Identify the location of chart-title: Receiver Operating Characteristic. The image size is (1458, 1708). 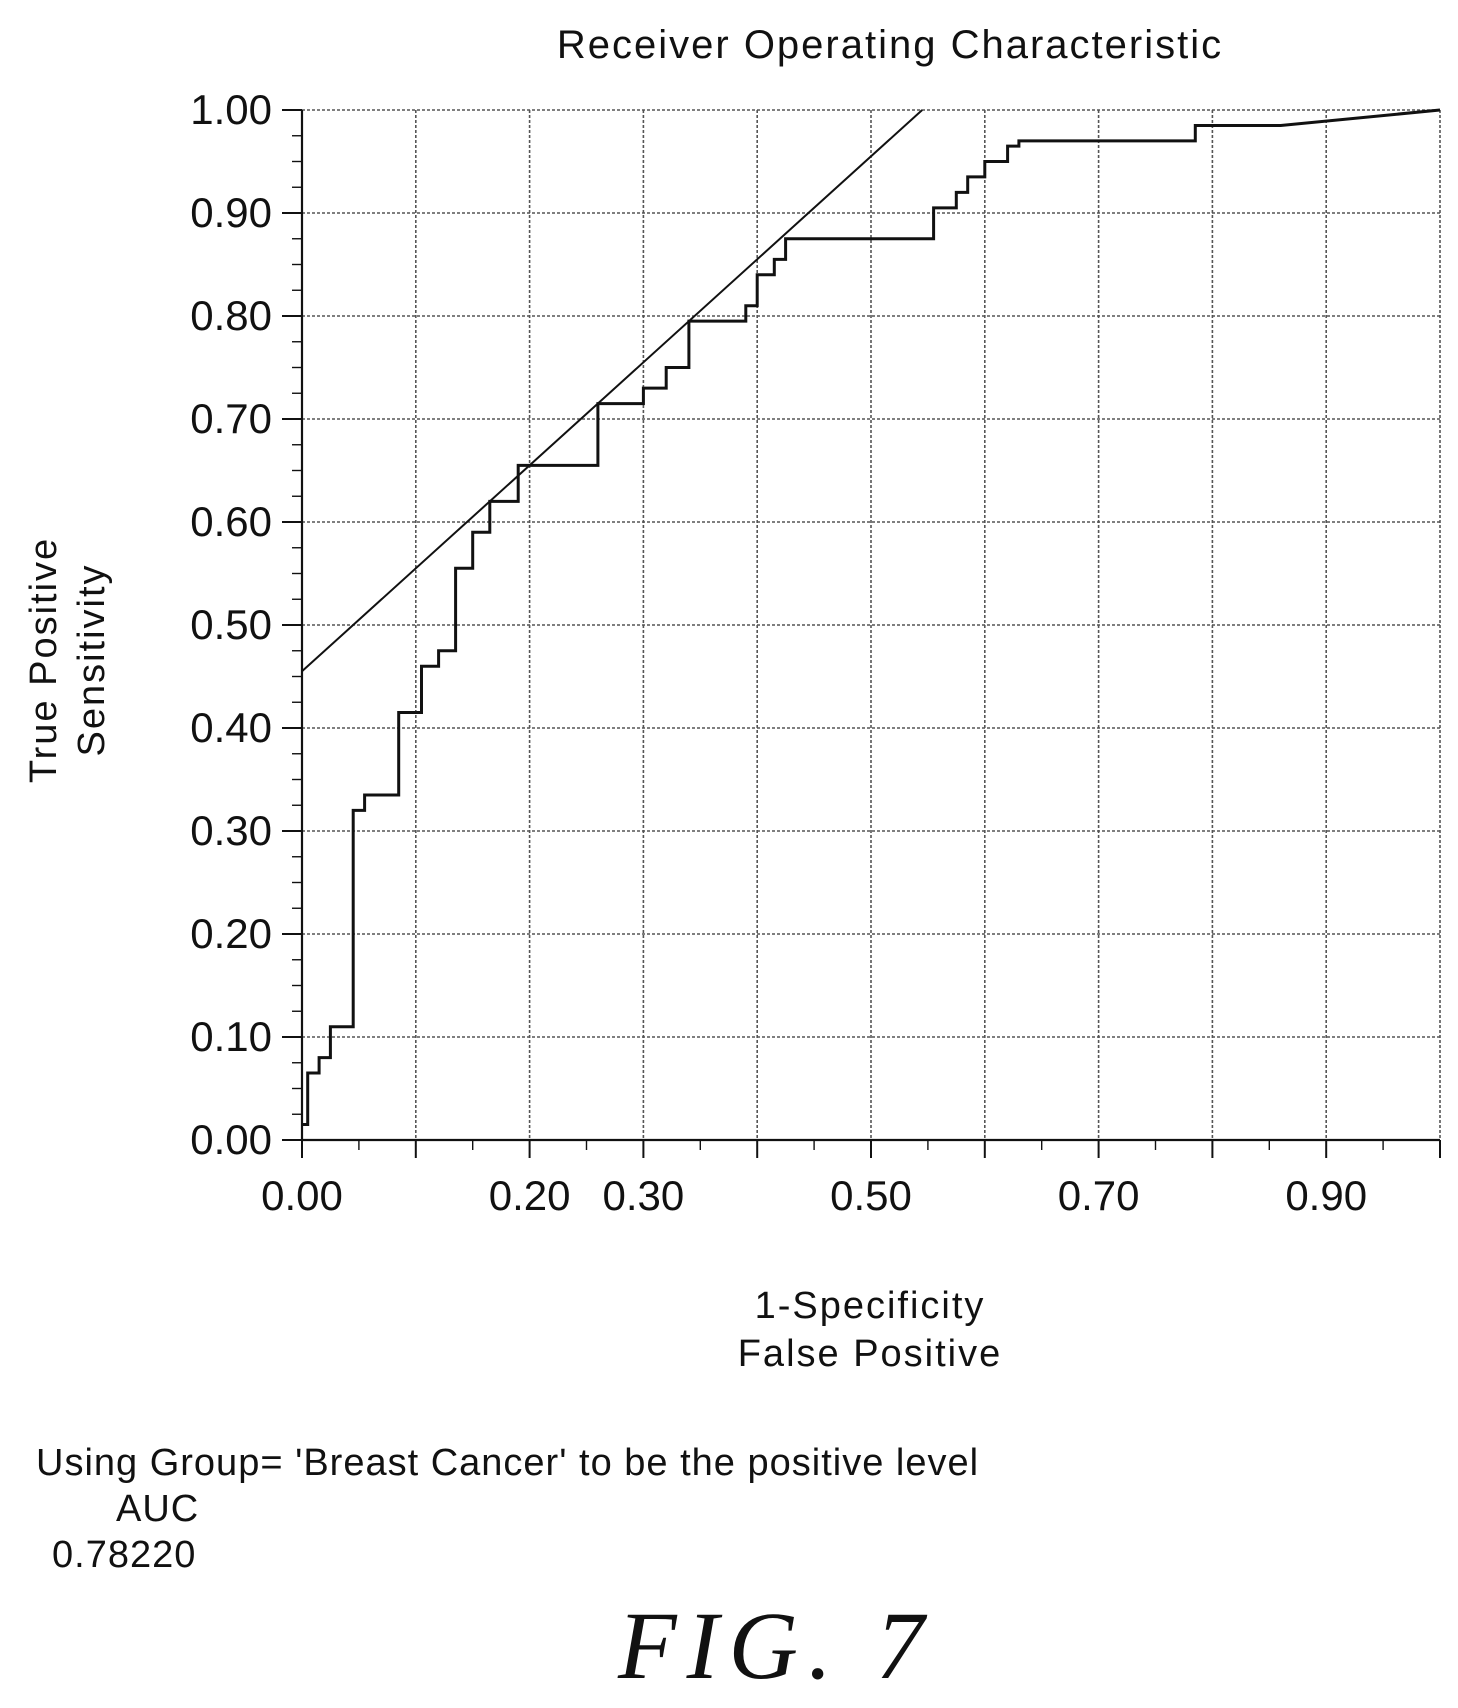
(890, 45).